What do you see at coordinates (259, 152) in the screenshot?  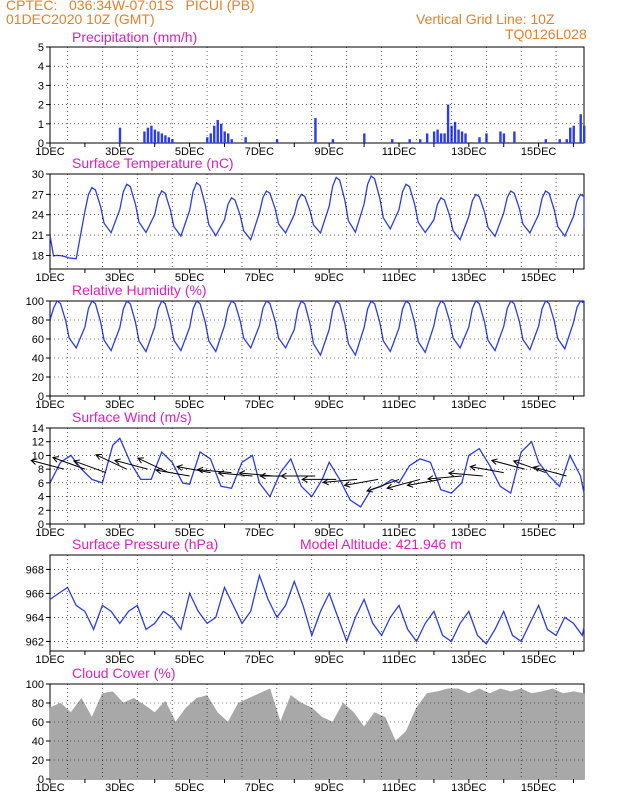 I see `precip-day-label: 7DEC` at bounding box center [259, 152].